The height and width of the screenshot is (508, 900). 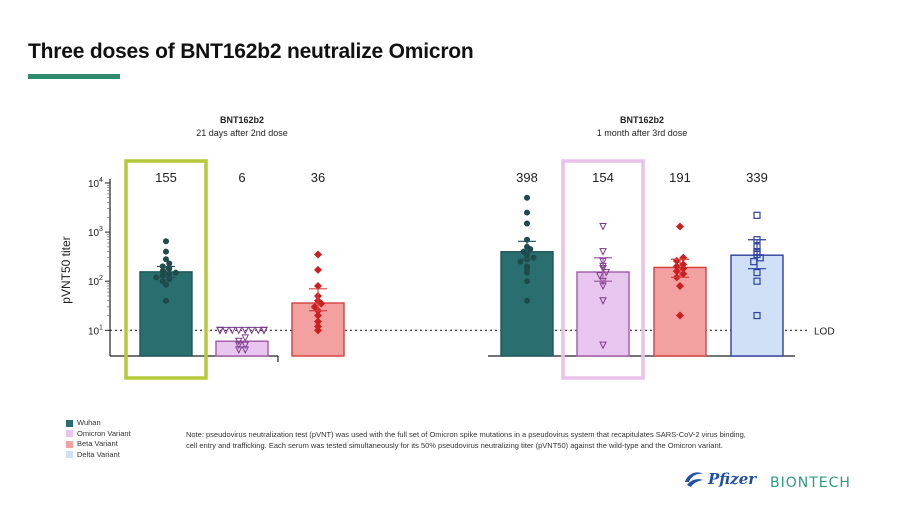 I want to click on legend-item-omicron: Omicron Variant, so click(x=98, y=434).